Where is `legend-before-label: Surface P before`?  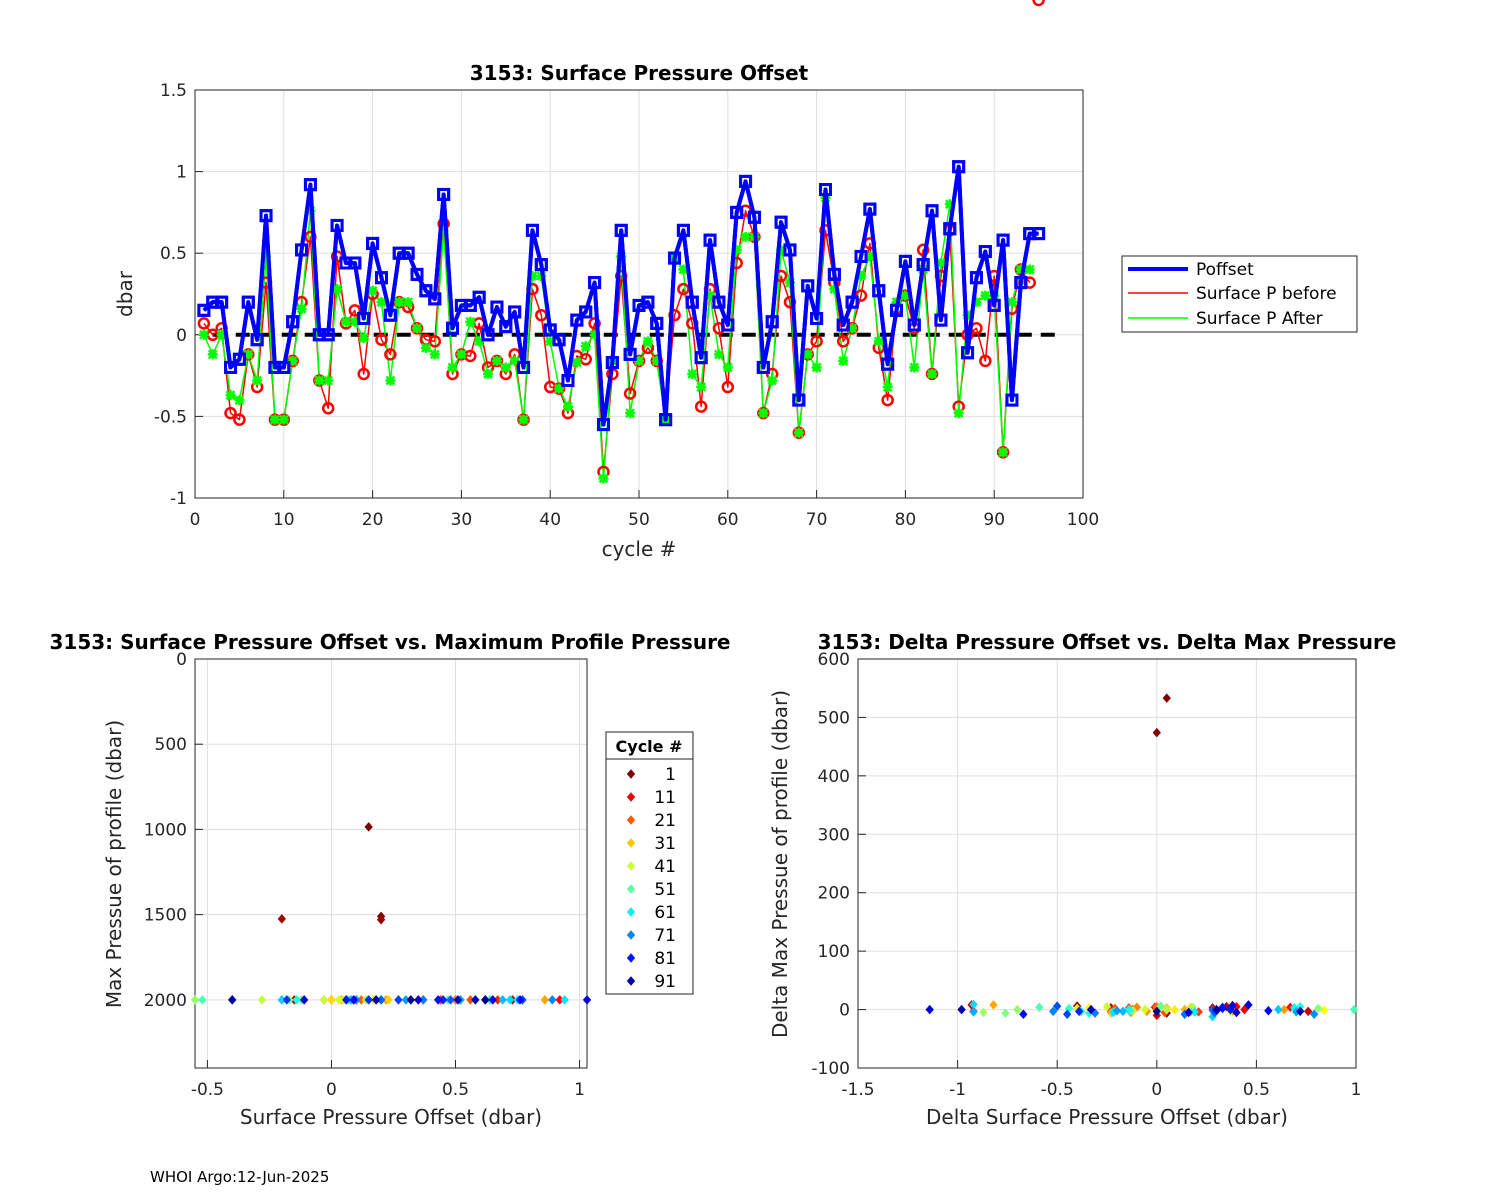
legend-before-label: Surface P before is located at coordinates (1266, 294).